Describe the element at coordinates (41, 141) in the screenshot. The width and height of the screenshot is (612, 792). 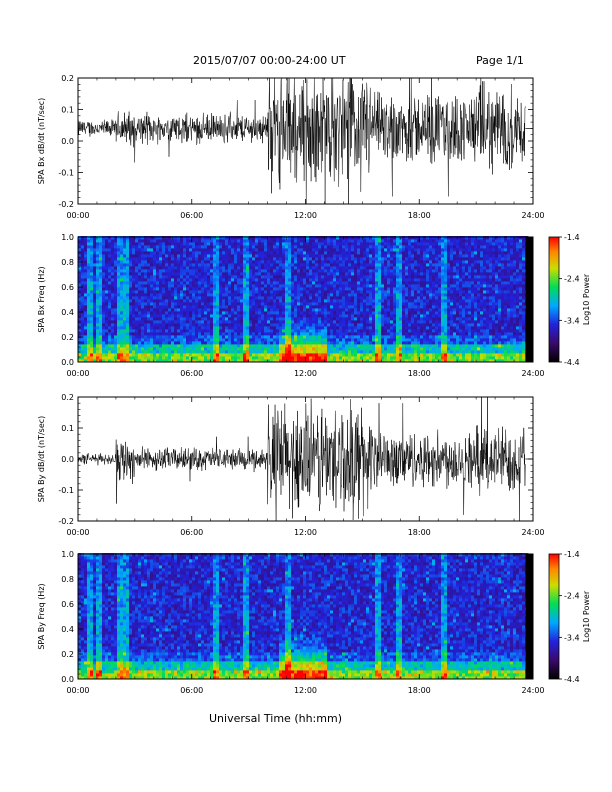
I see `y-axis-label: SPA Bx dB/dt (nT/sec)` at that location.